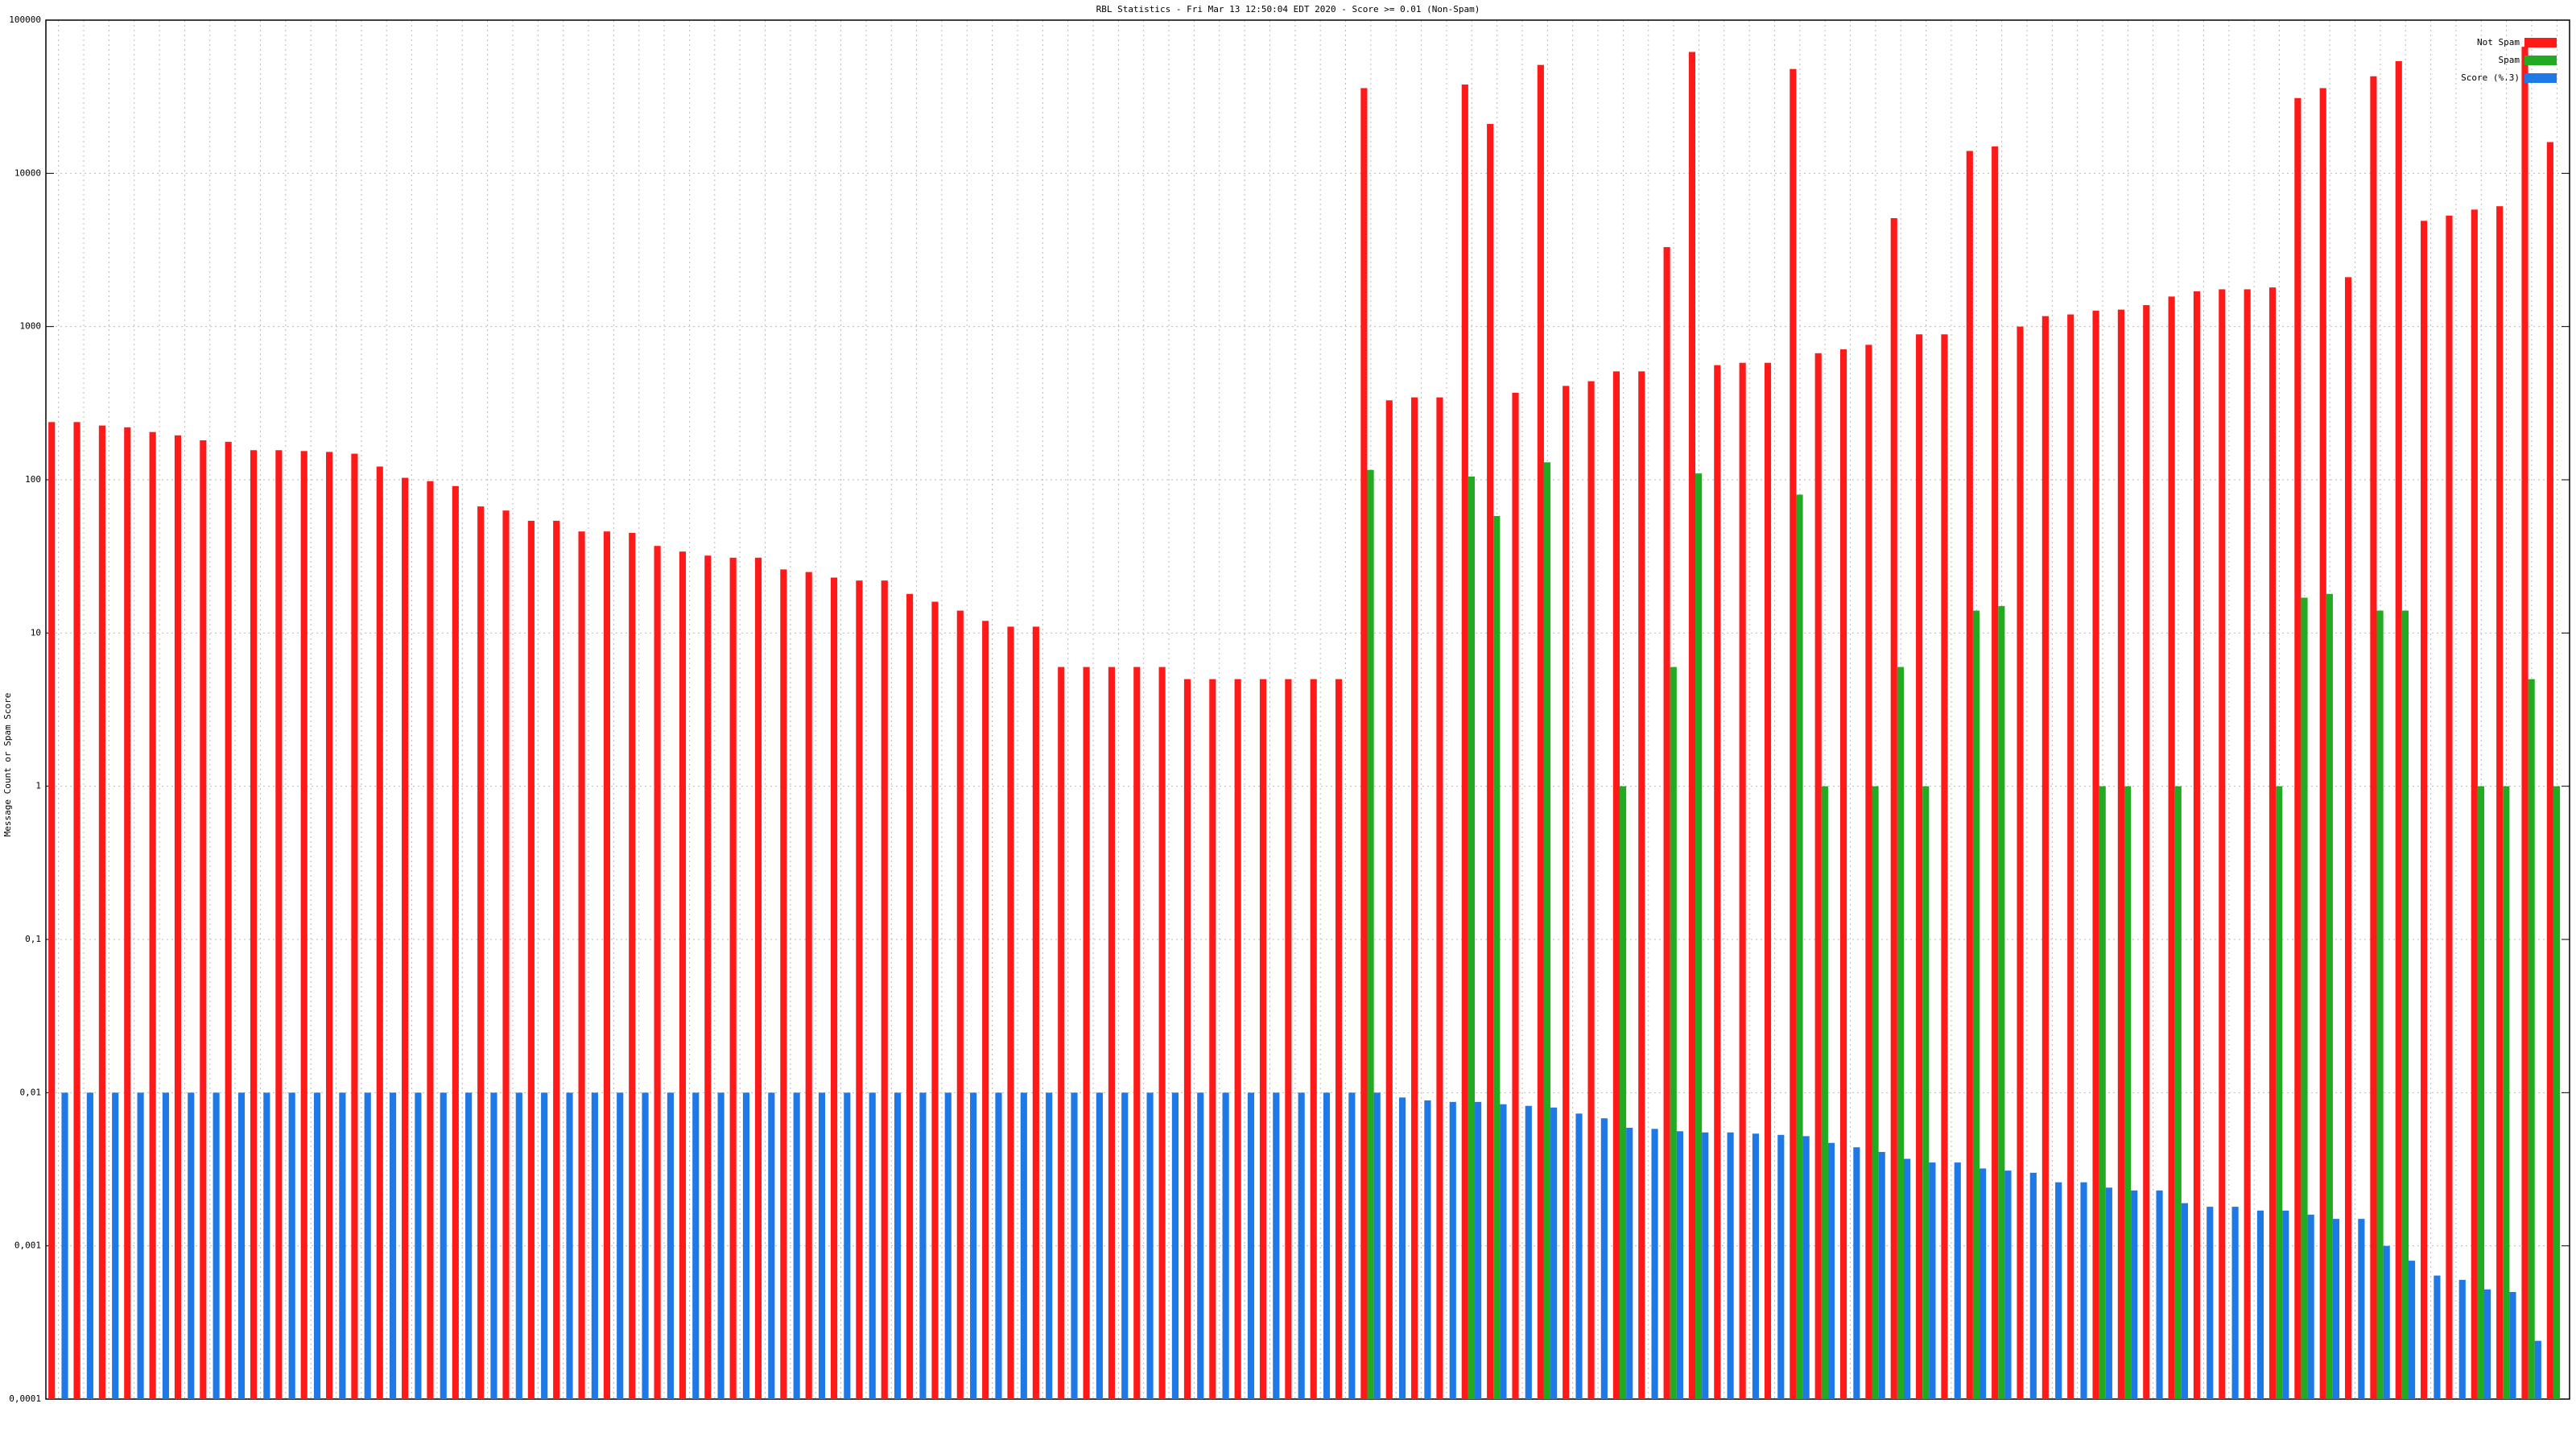  Describe the element at coordinates (2490, 77) in the screenshot. I see `legend-label: Score (%.3)` at that location.